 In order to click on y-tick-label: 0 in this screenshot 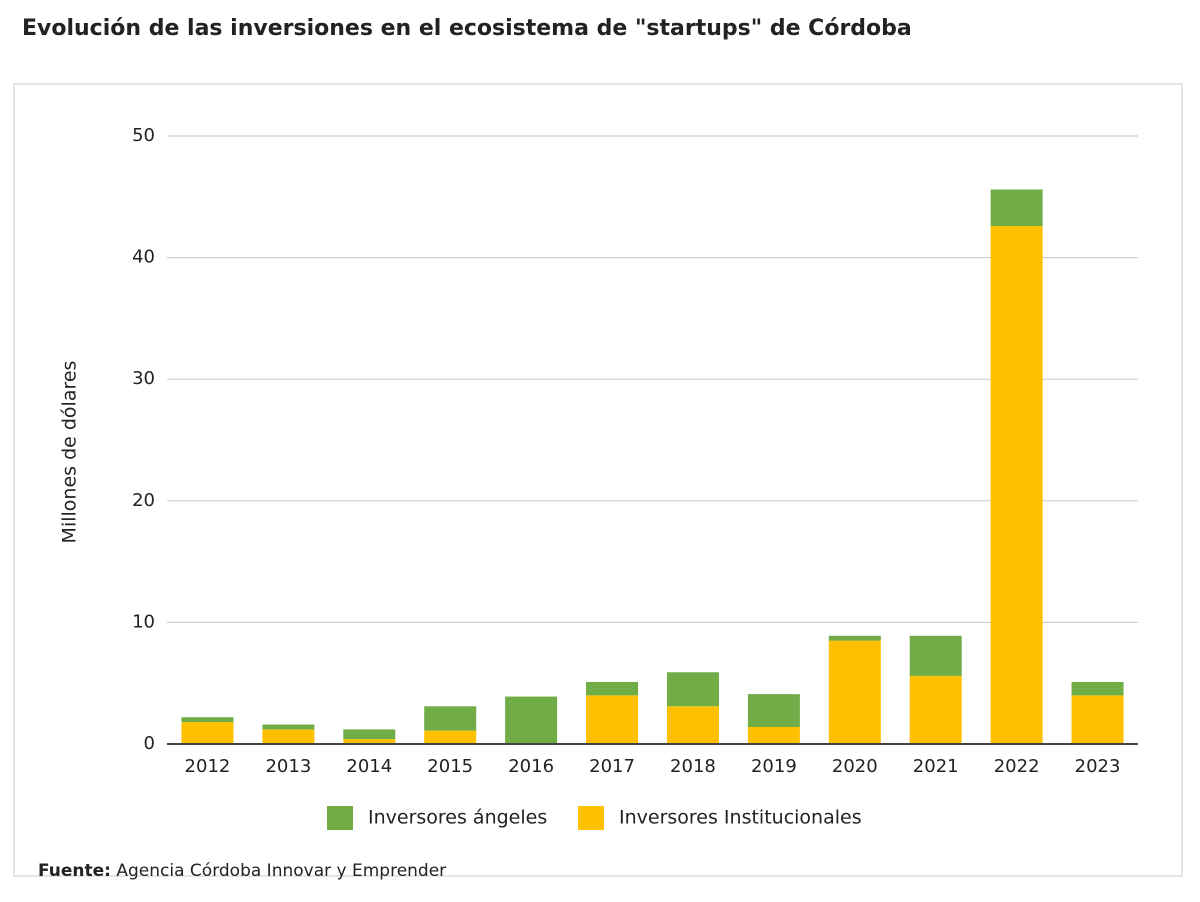, I will do `click(149, 743)`.